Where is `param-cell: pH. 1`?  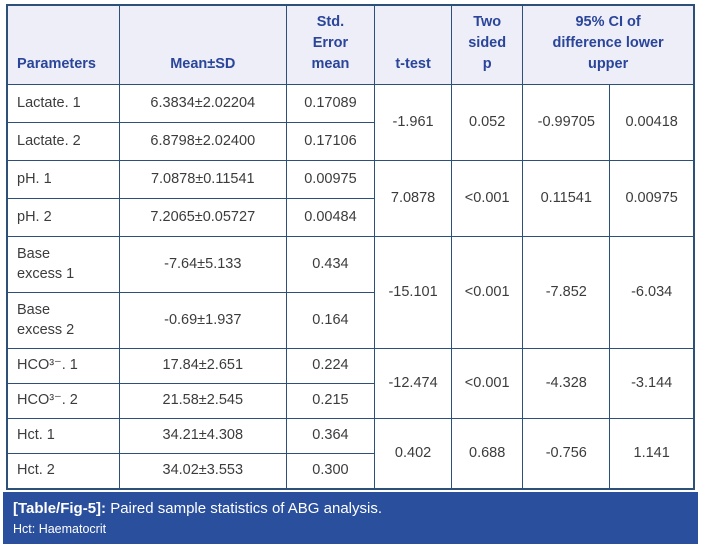
param-cell: pH. 1 is located at coordinates (63, 180).